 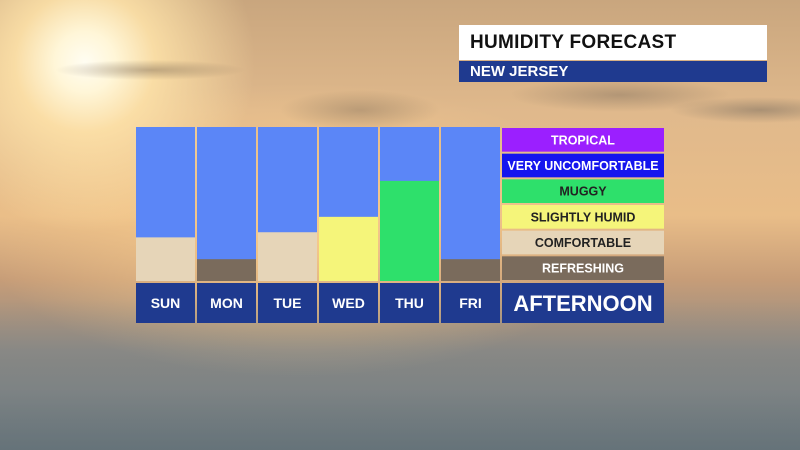 I want to click on chart-day-labels: SUN MON TUE WED THU FRI AFTERNOON, so click(x=400, y=303).